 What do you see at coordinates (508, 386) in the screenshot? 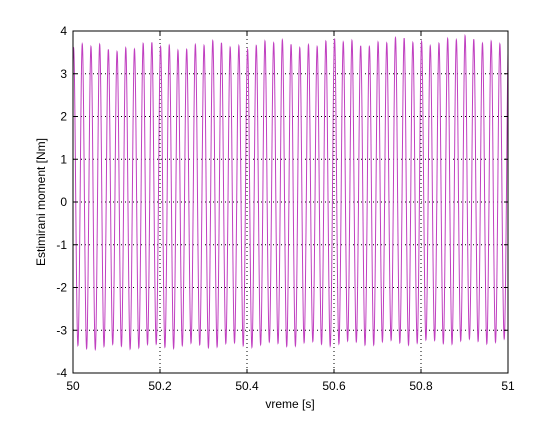
I see `x-tick-label: 51` at bounding box center [508, 386].